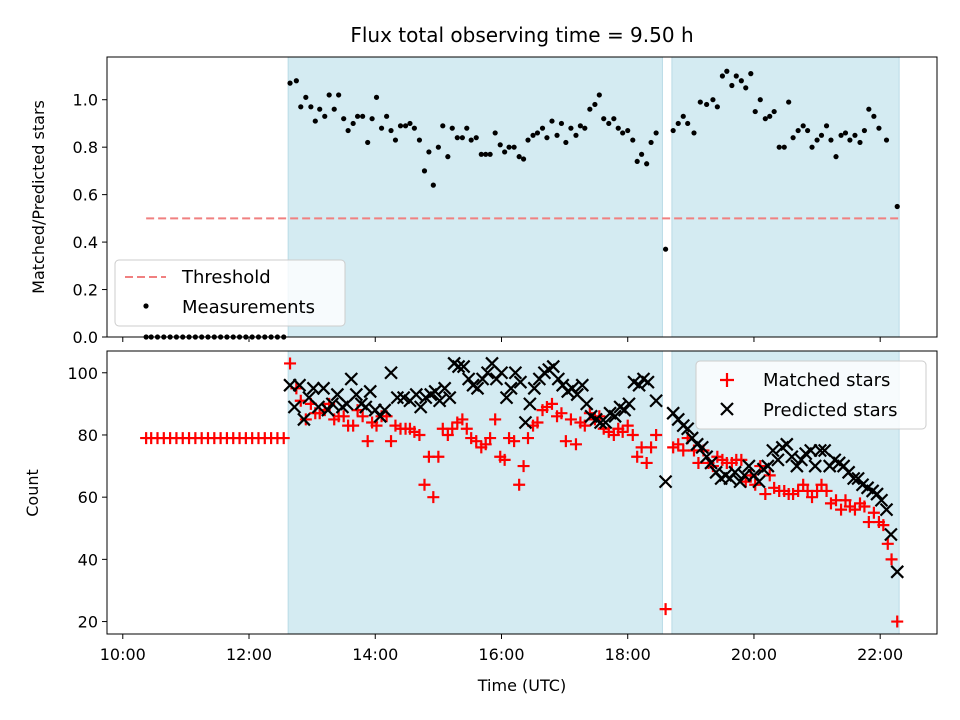 The image size is (960, 720). I want to click on bottom-y-axis-label: Count, so click(32, 493).